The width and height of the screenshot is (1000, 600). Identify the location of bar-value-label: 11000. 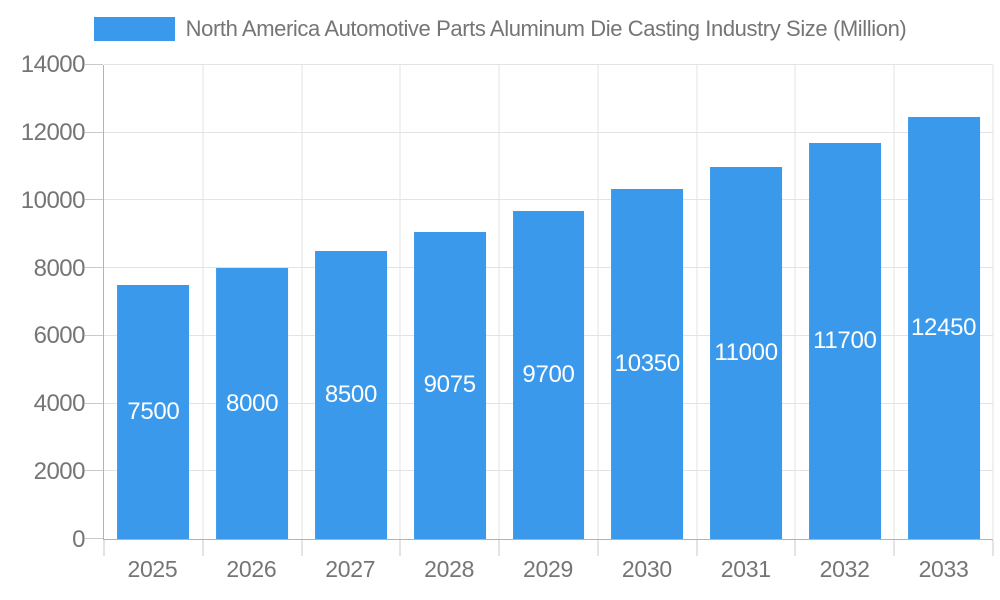
(746, 352).